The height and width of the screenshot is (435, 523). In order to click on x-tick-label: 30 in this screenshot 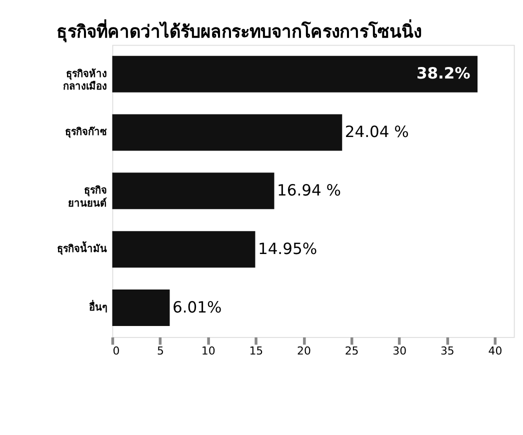, I will do `click(399, 351)`.